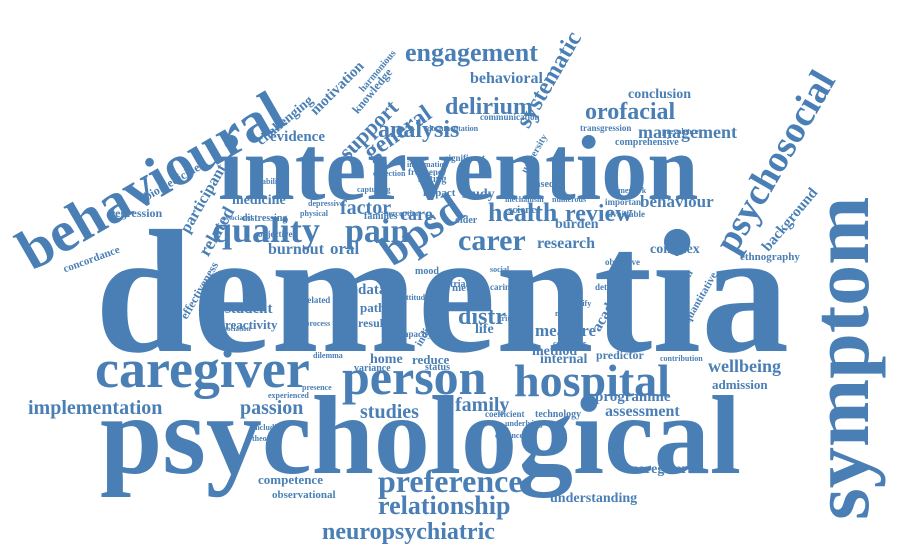 This screenshot has height=550, width=900. I want to click on word-observational: observational, so click(304, 495).